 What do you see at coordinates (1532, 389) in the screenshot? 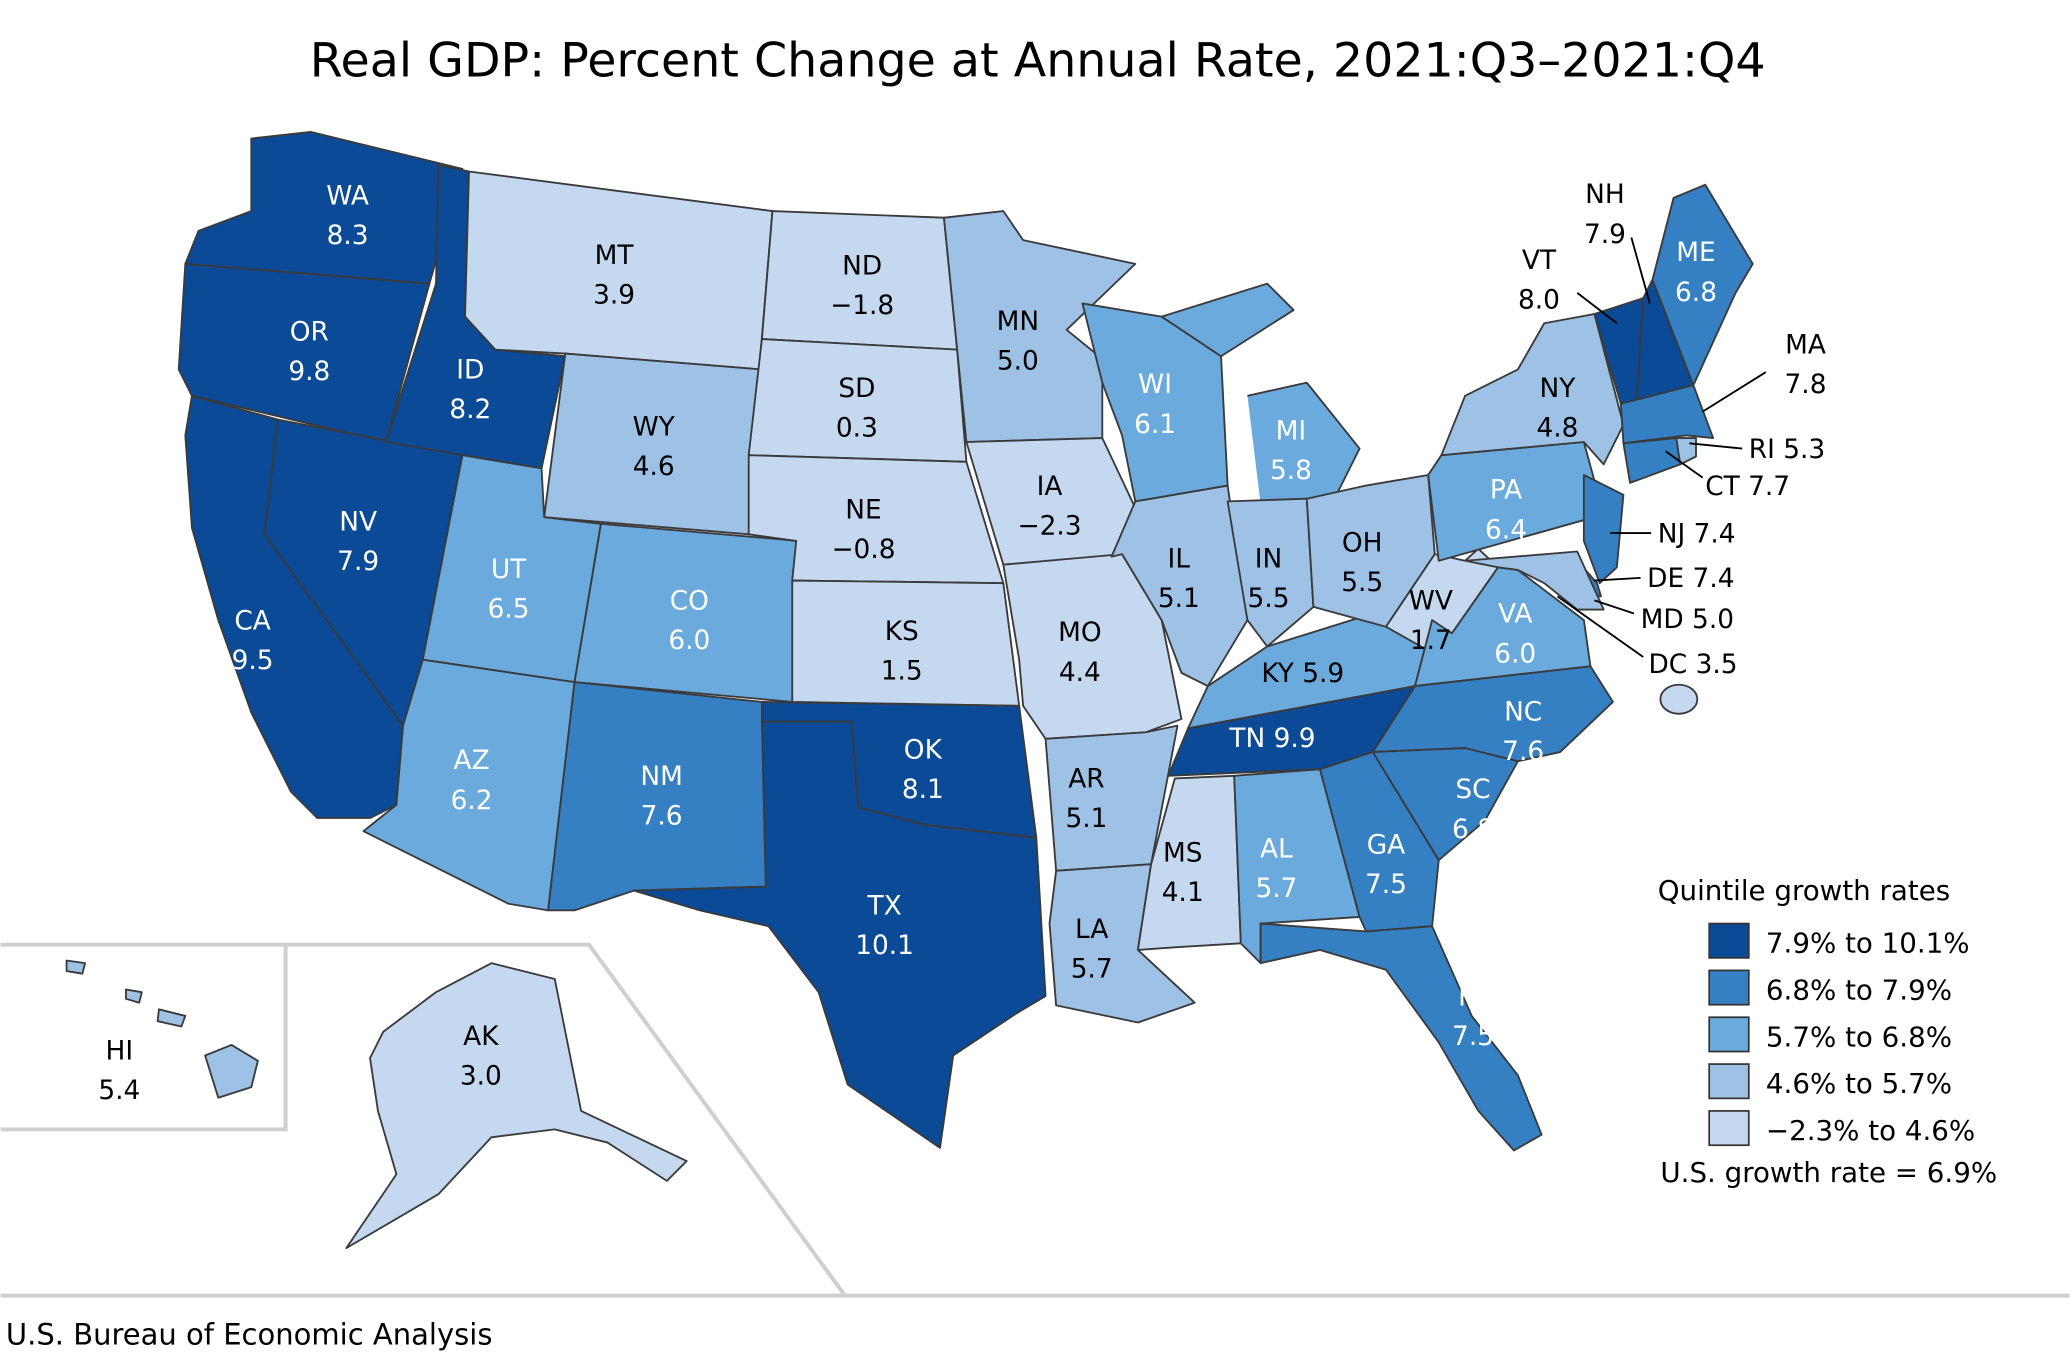
I see `state-ny` at bounding box center [1532, 389].